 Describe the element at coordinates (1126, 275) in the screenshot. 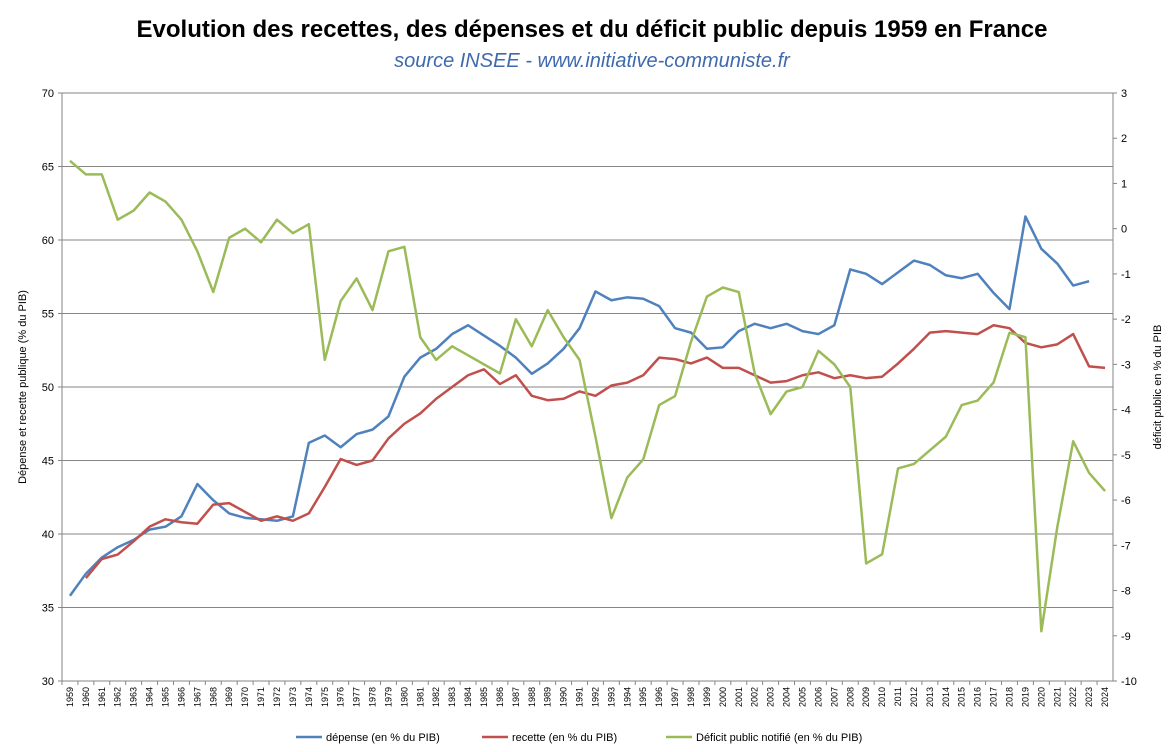

I see `y-tick-label-right: -1` at that location.